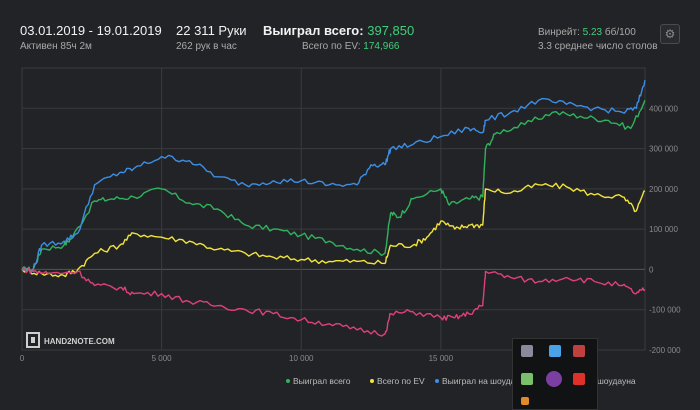  Describe the element at coordinates (592, 32) in the screenshot. I see `winrate-value: 5.23` at that location.